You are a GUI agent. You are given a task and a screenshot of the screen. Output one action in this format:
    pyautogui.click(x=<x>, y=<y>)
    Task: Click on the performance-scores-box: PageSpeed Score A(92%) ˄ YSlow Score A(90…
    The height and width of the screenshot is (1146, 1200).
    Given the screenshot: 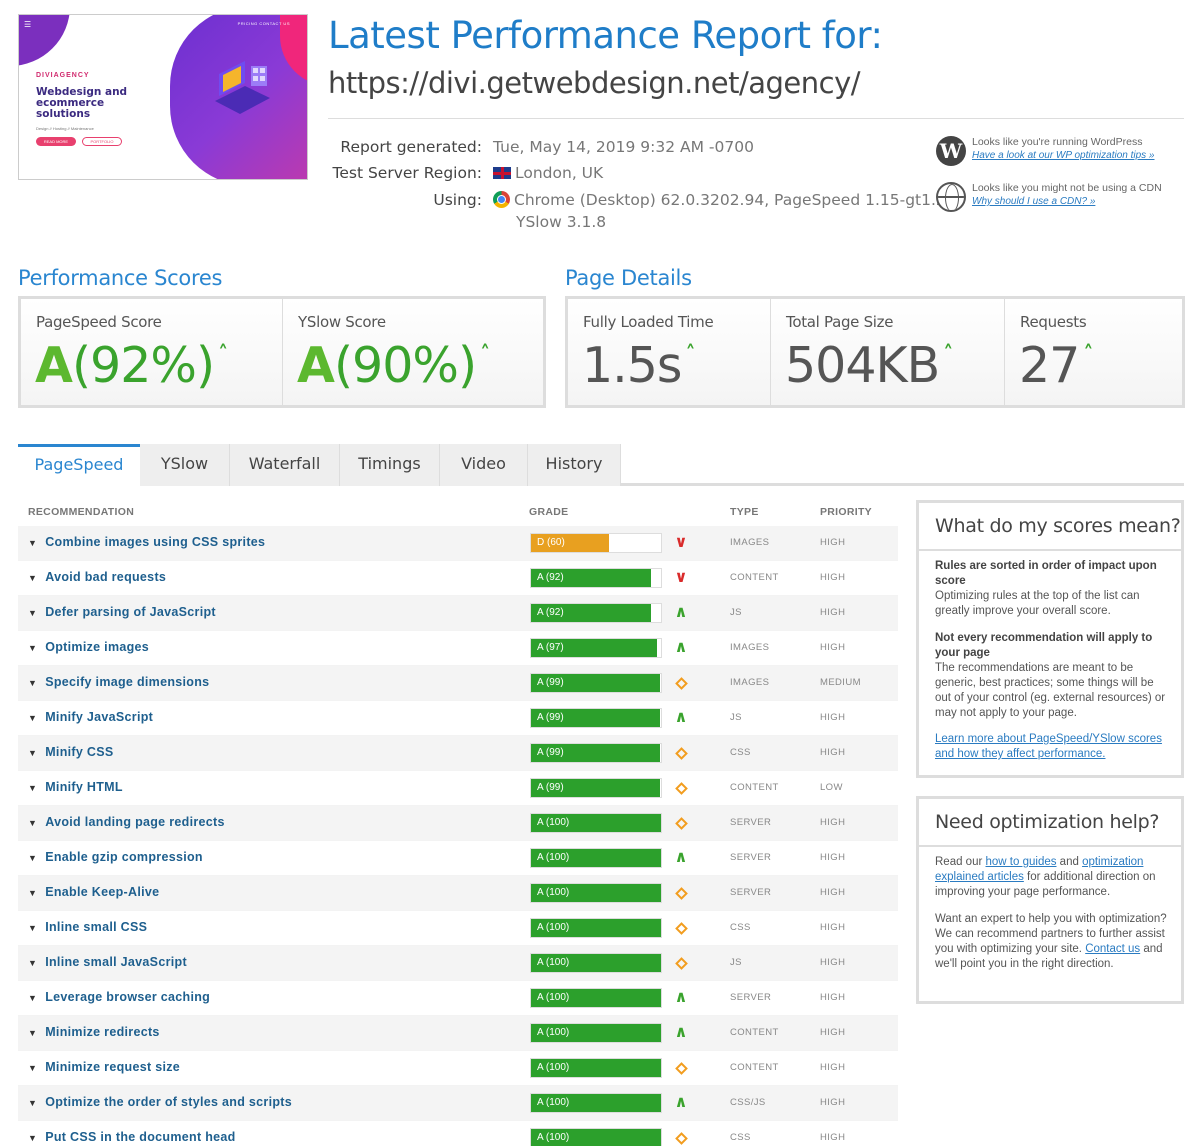 What is the action you would take?
    pyautogui.click(x=282, y=352)
    